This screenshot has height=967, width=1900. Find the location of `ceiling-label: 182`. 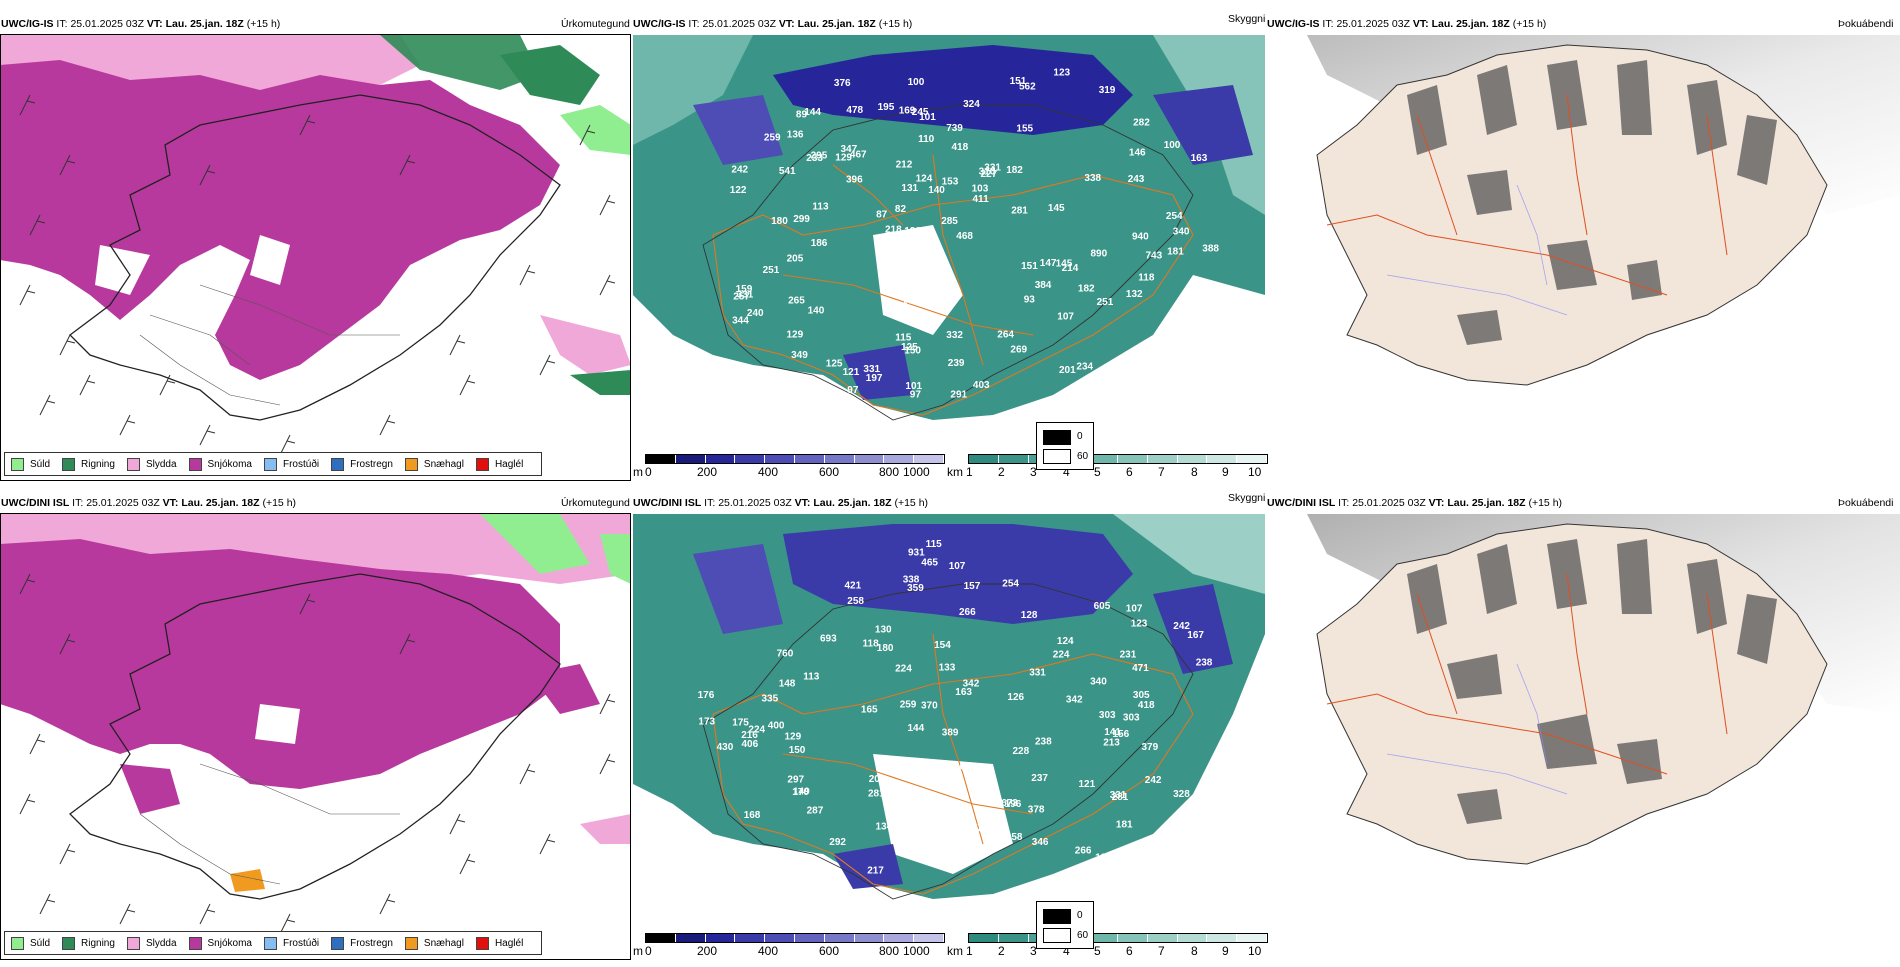

ceiling-label: 182 is located at coordinates (1014, 170).